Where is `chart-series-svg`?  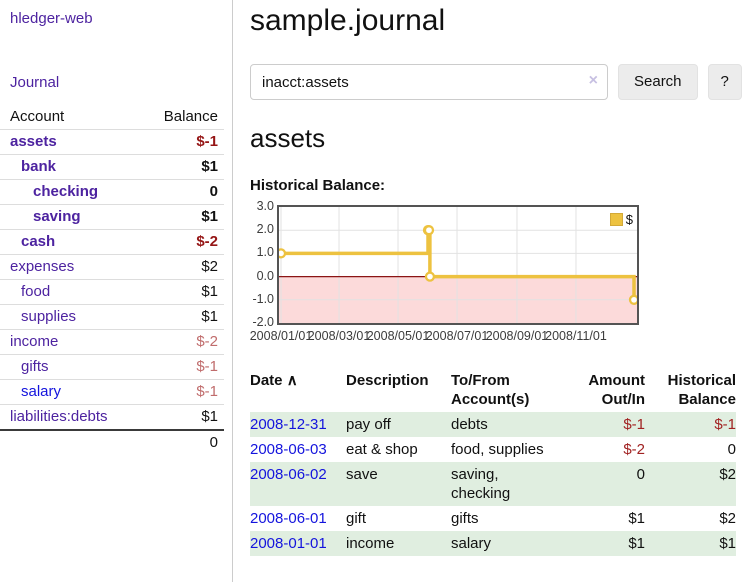
chart-series-svg is located at coordinates (458, 265).